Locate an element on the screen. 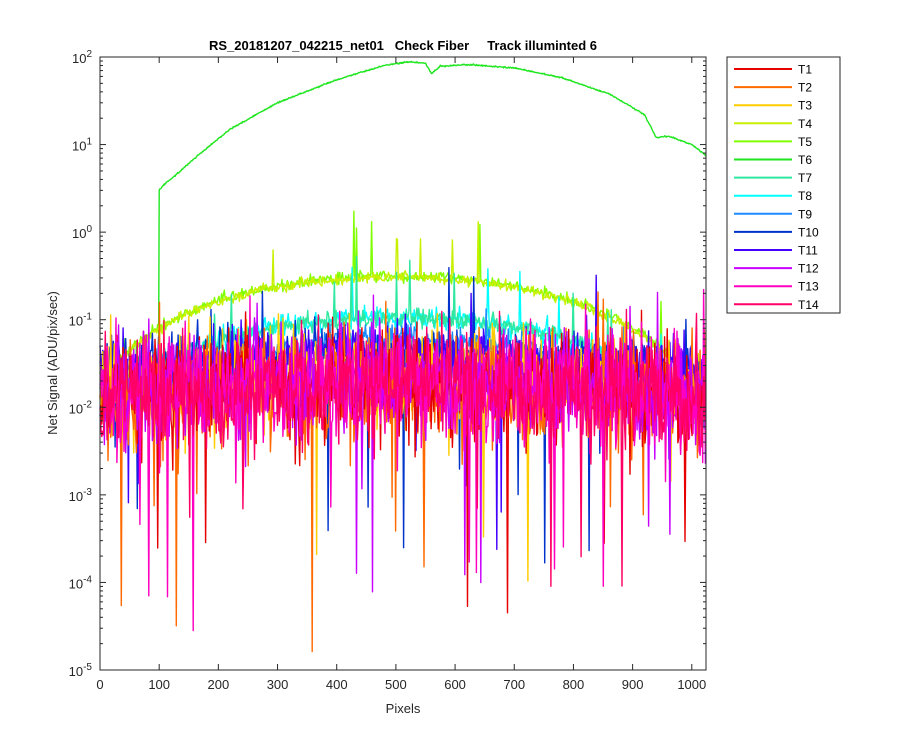 Image resolution: width=900 pixels, height=755 pixels. legend-label: T9 is located at coordinates (805, 214).